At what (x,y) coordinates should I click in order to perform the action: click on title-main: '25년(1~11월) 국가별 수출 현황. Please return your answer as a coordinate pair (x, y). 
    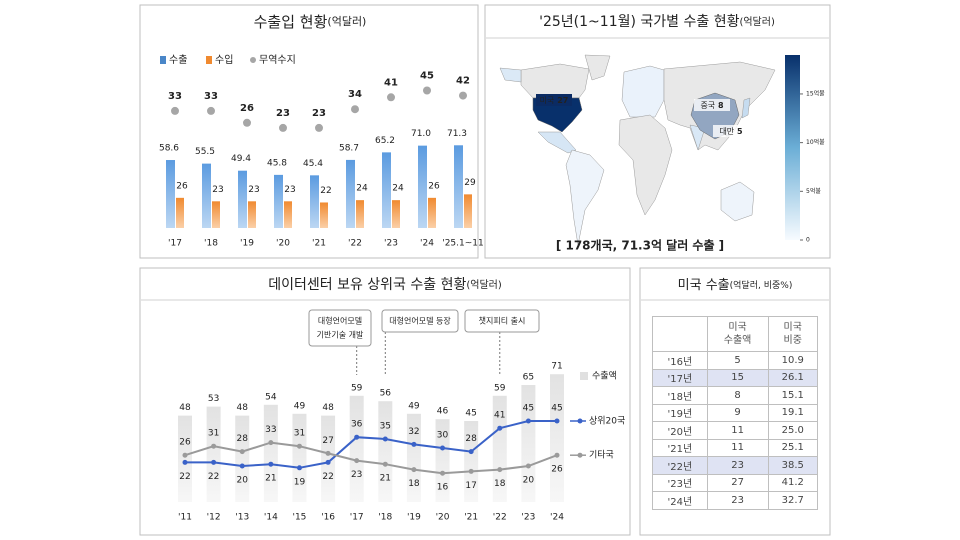
    Looking at the image, I should click on (639, 22).